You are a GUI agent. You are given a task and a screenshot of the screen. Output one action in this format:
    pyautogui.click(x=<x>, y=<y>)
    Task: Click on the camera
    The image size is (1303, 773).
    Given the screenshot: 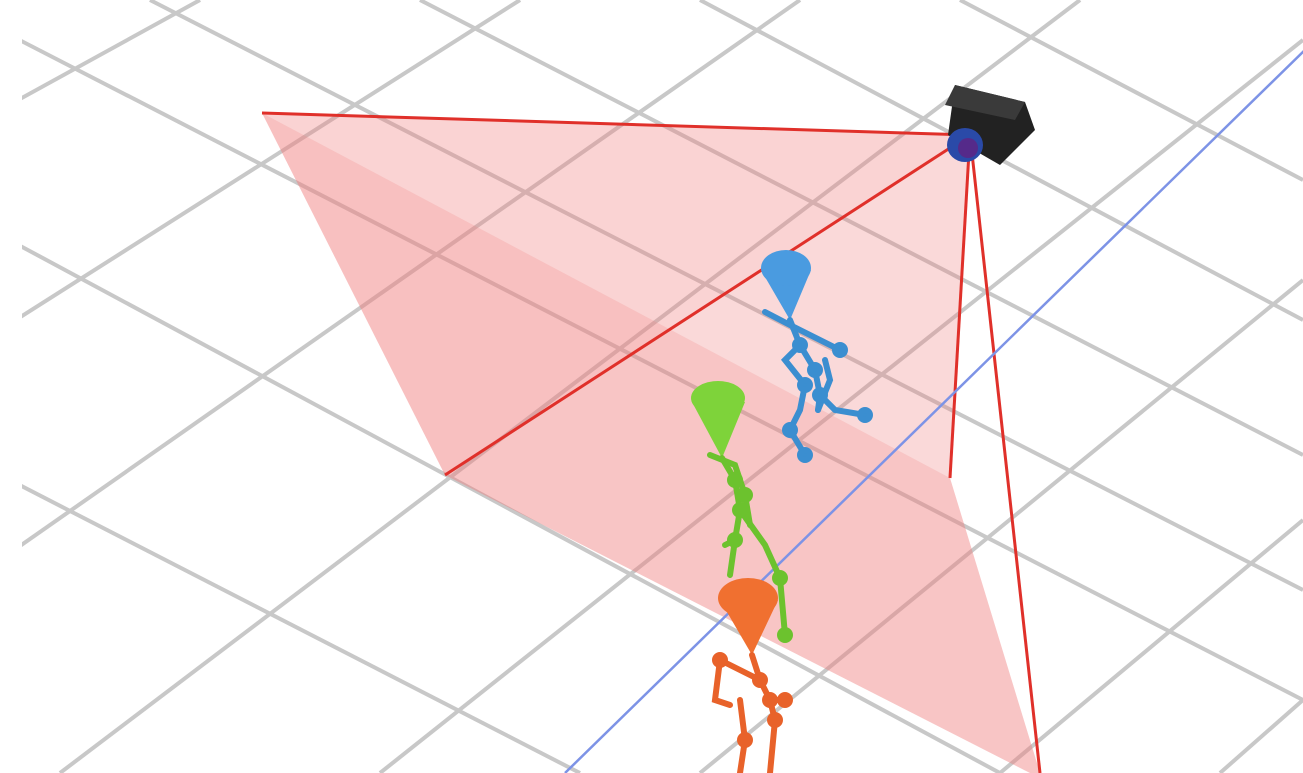 What is the action you would take?
    pyautogui.click(x=990, y=125)
    